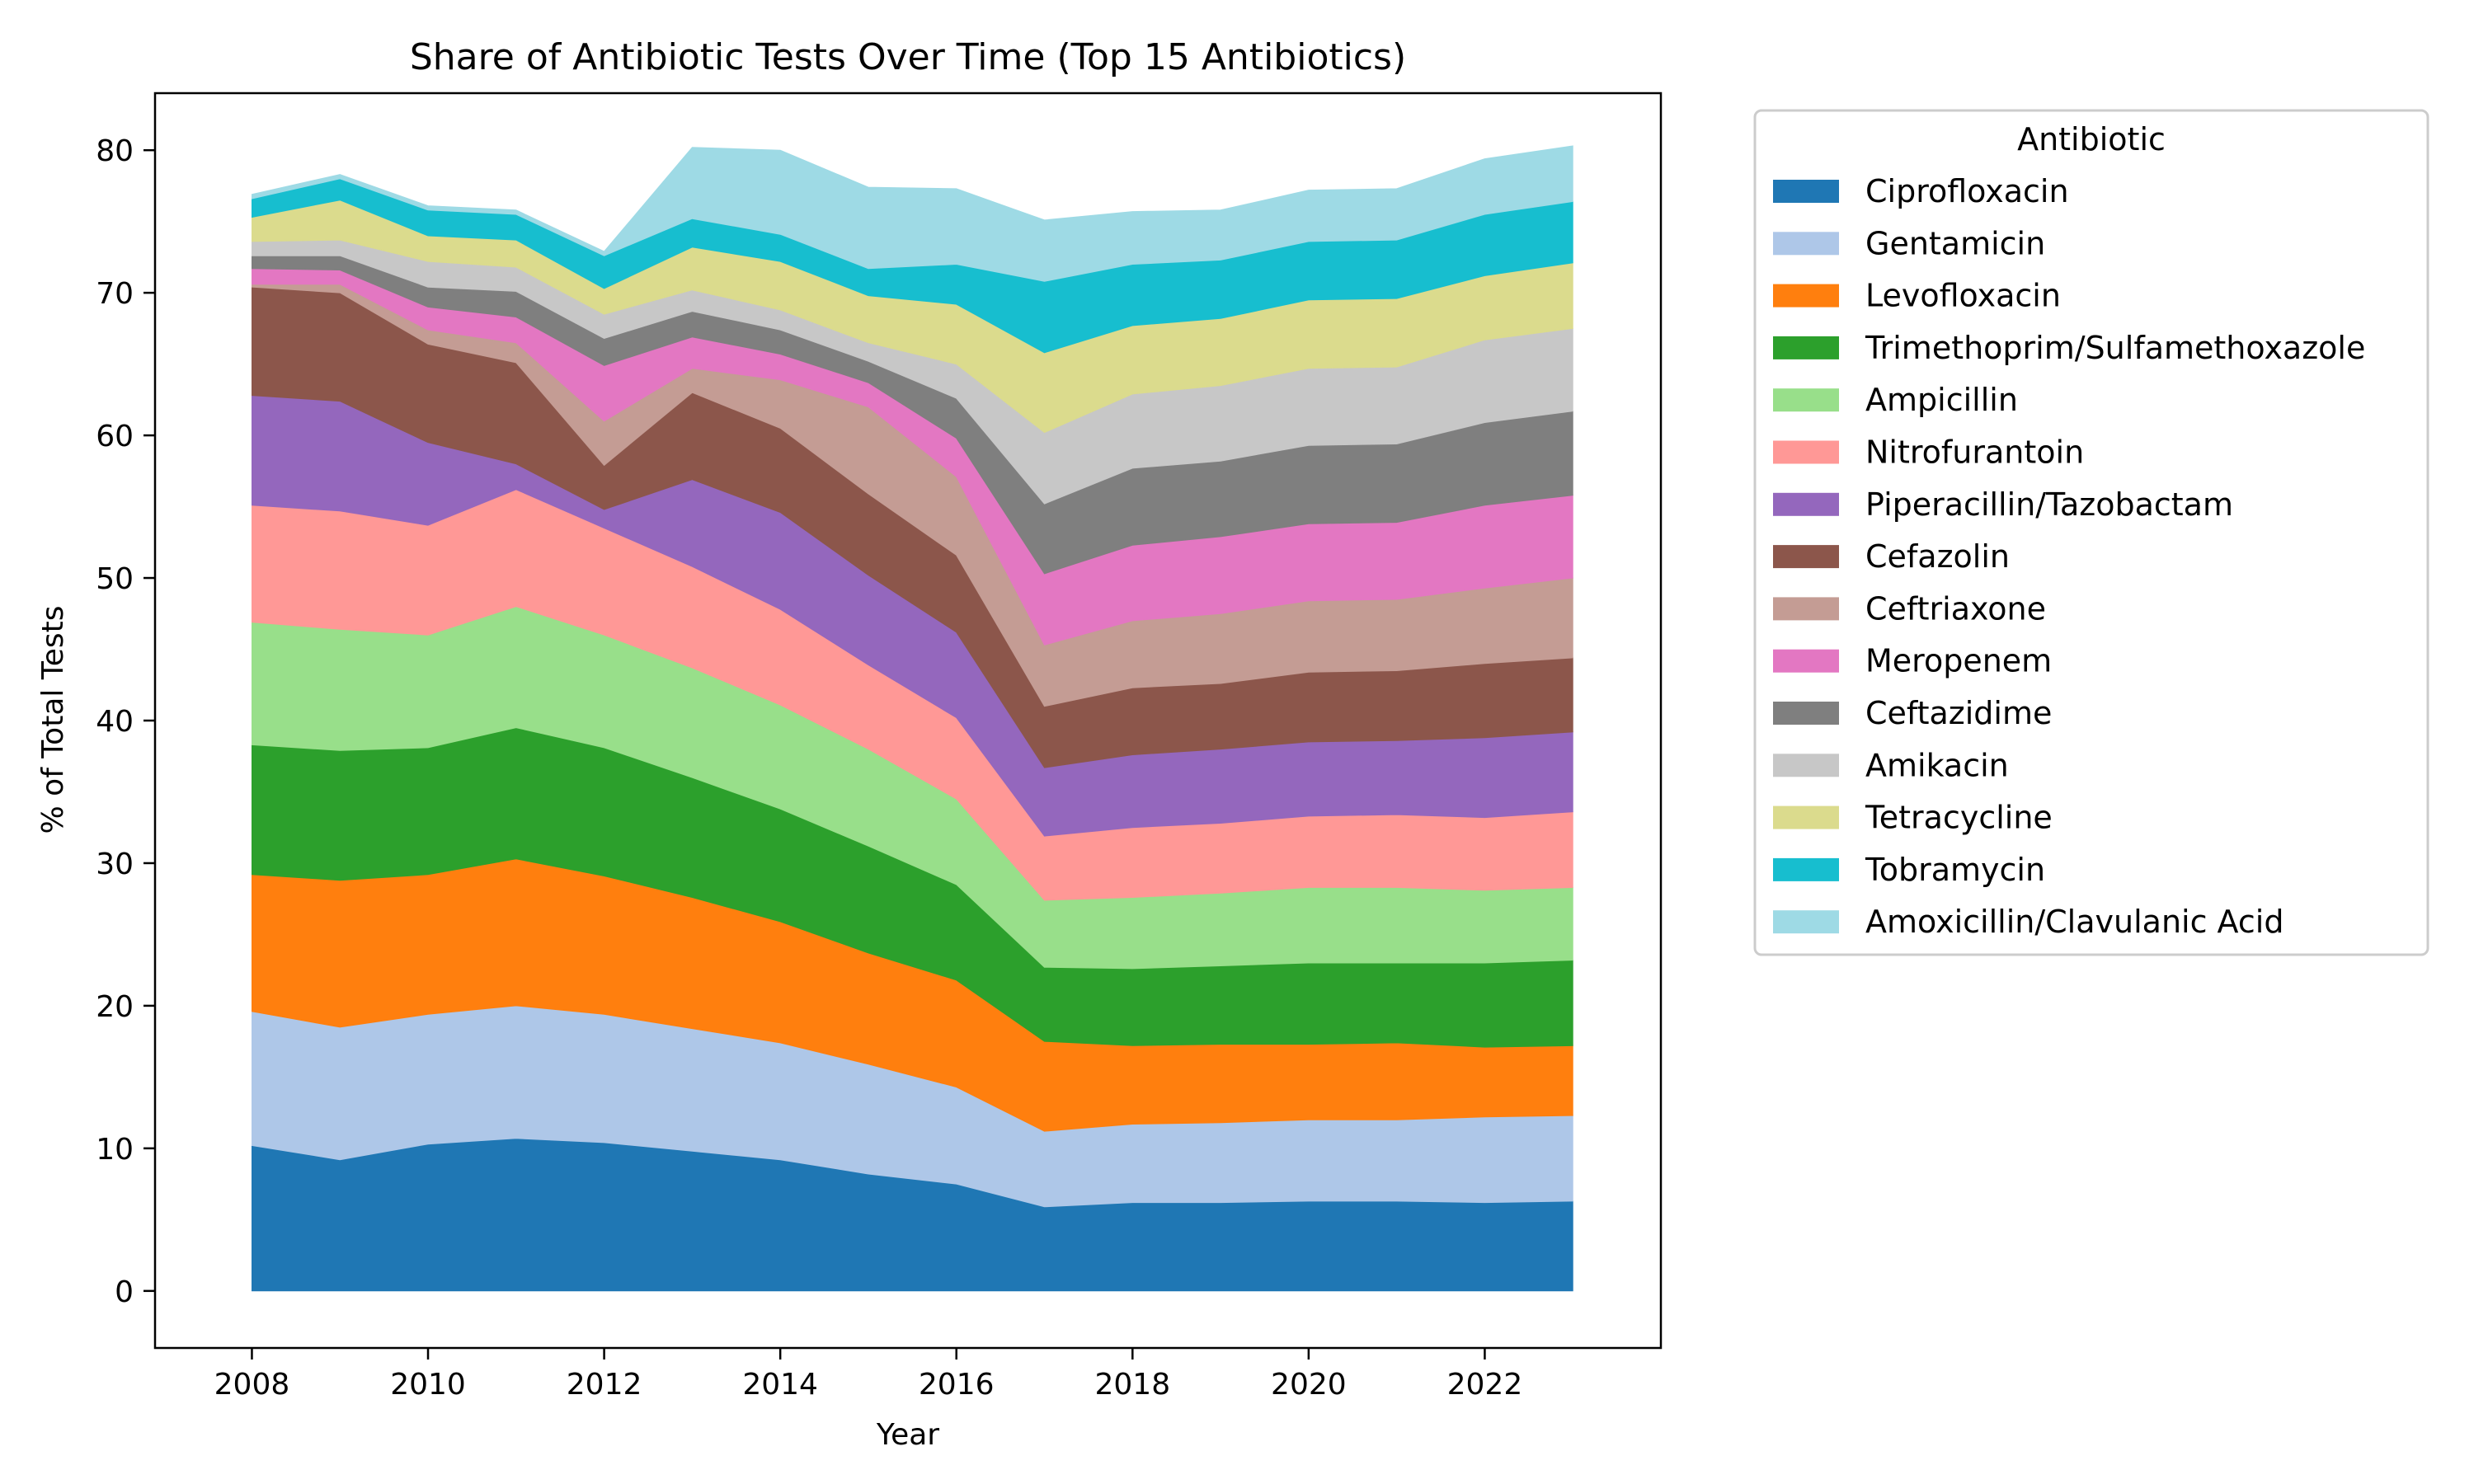  I want to click on legend-label: Amoxicillin/Clavulanic Acid, so click(2074, 922).